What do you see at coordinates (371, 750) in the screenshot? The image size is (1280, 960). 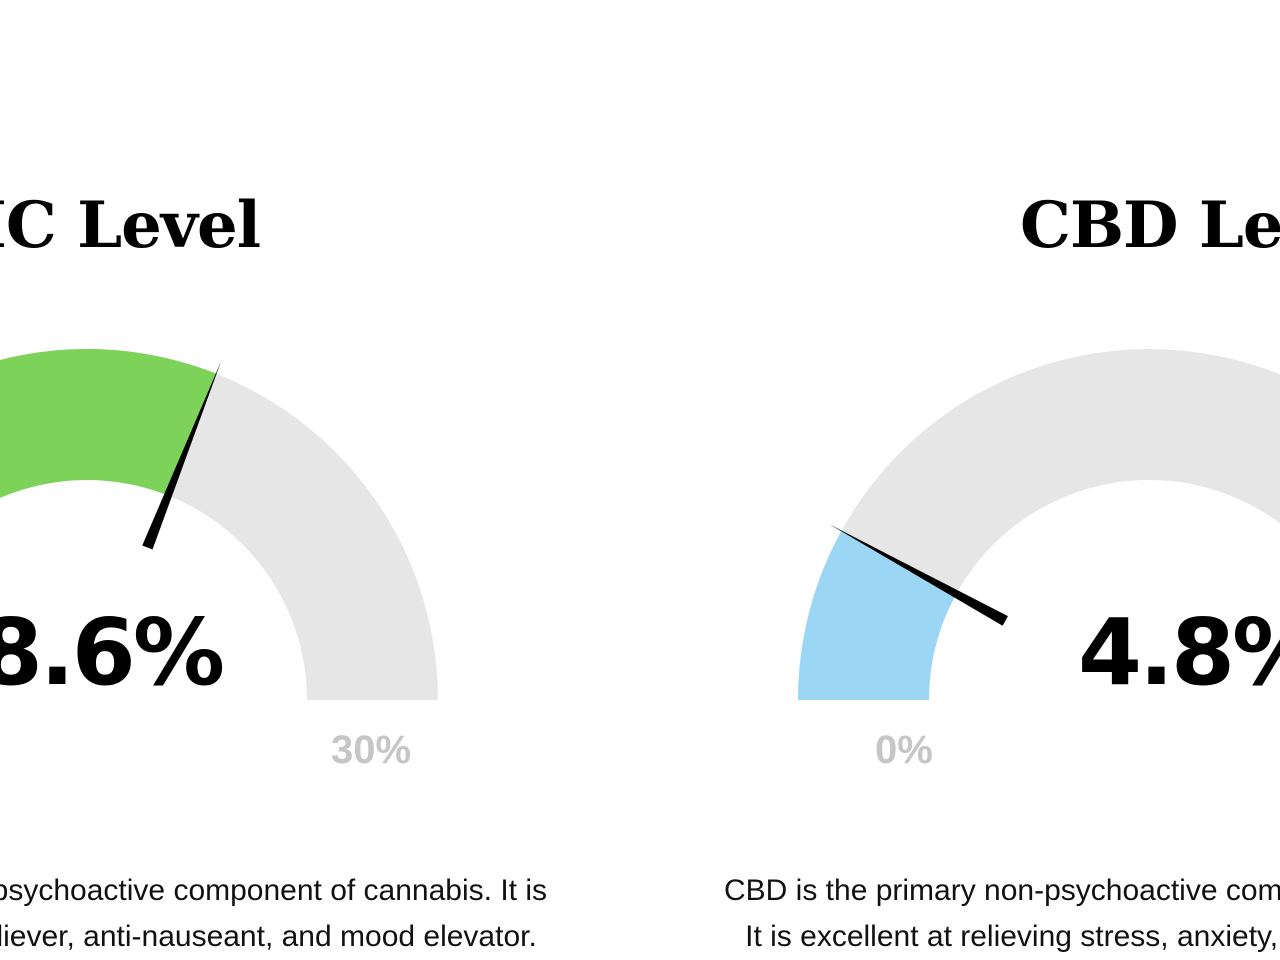 I see `thc-scale-max-label: 30%` at bounding box center [371, 750].